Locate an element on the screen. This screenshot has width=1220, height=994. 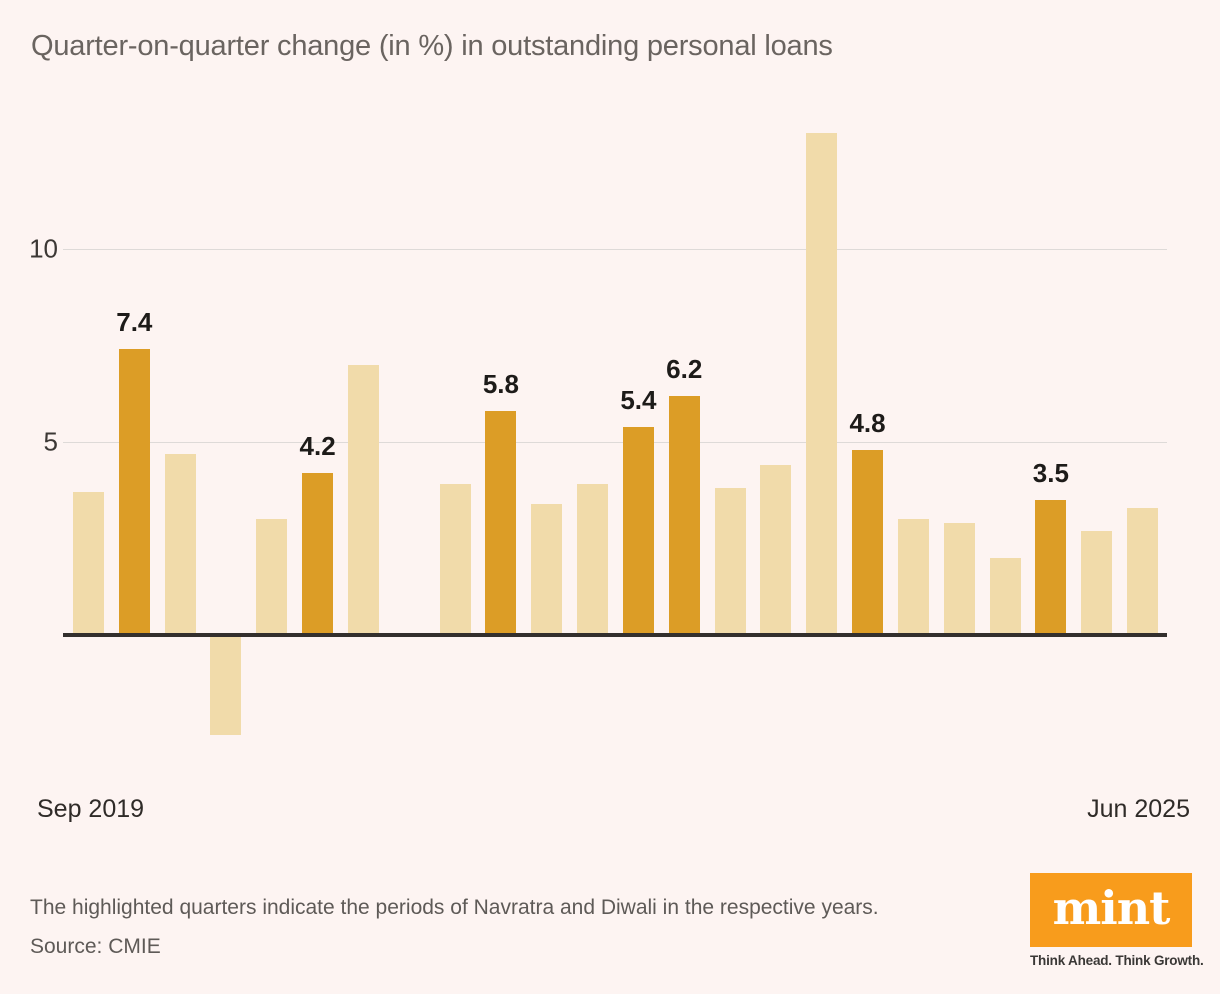
x-axis-baseline is located at coordinates (615, 635).